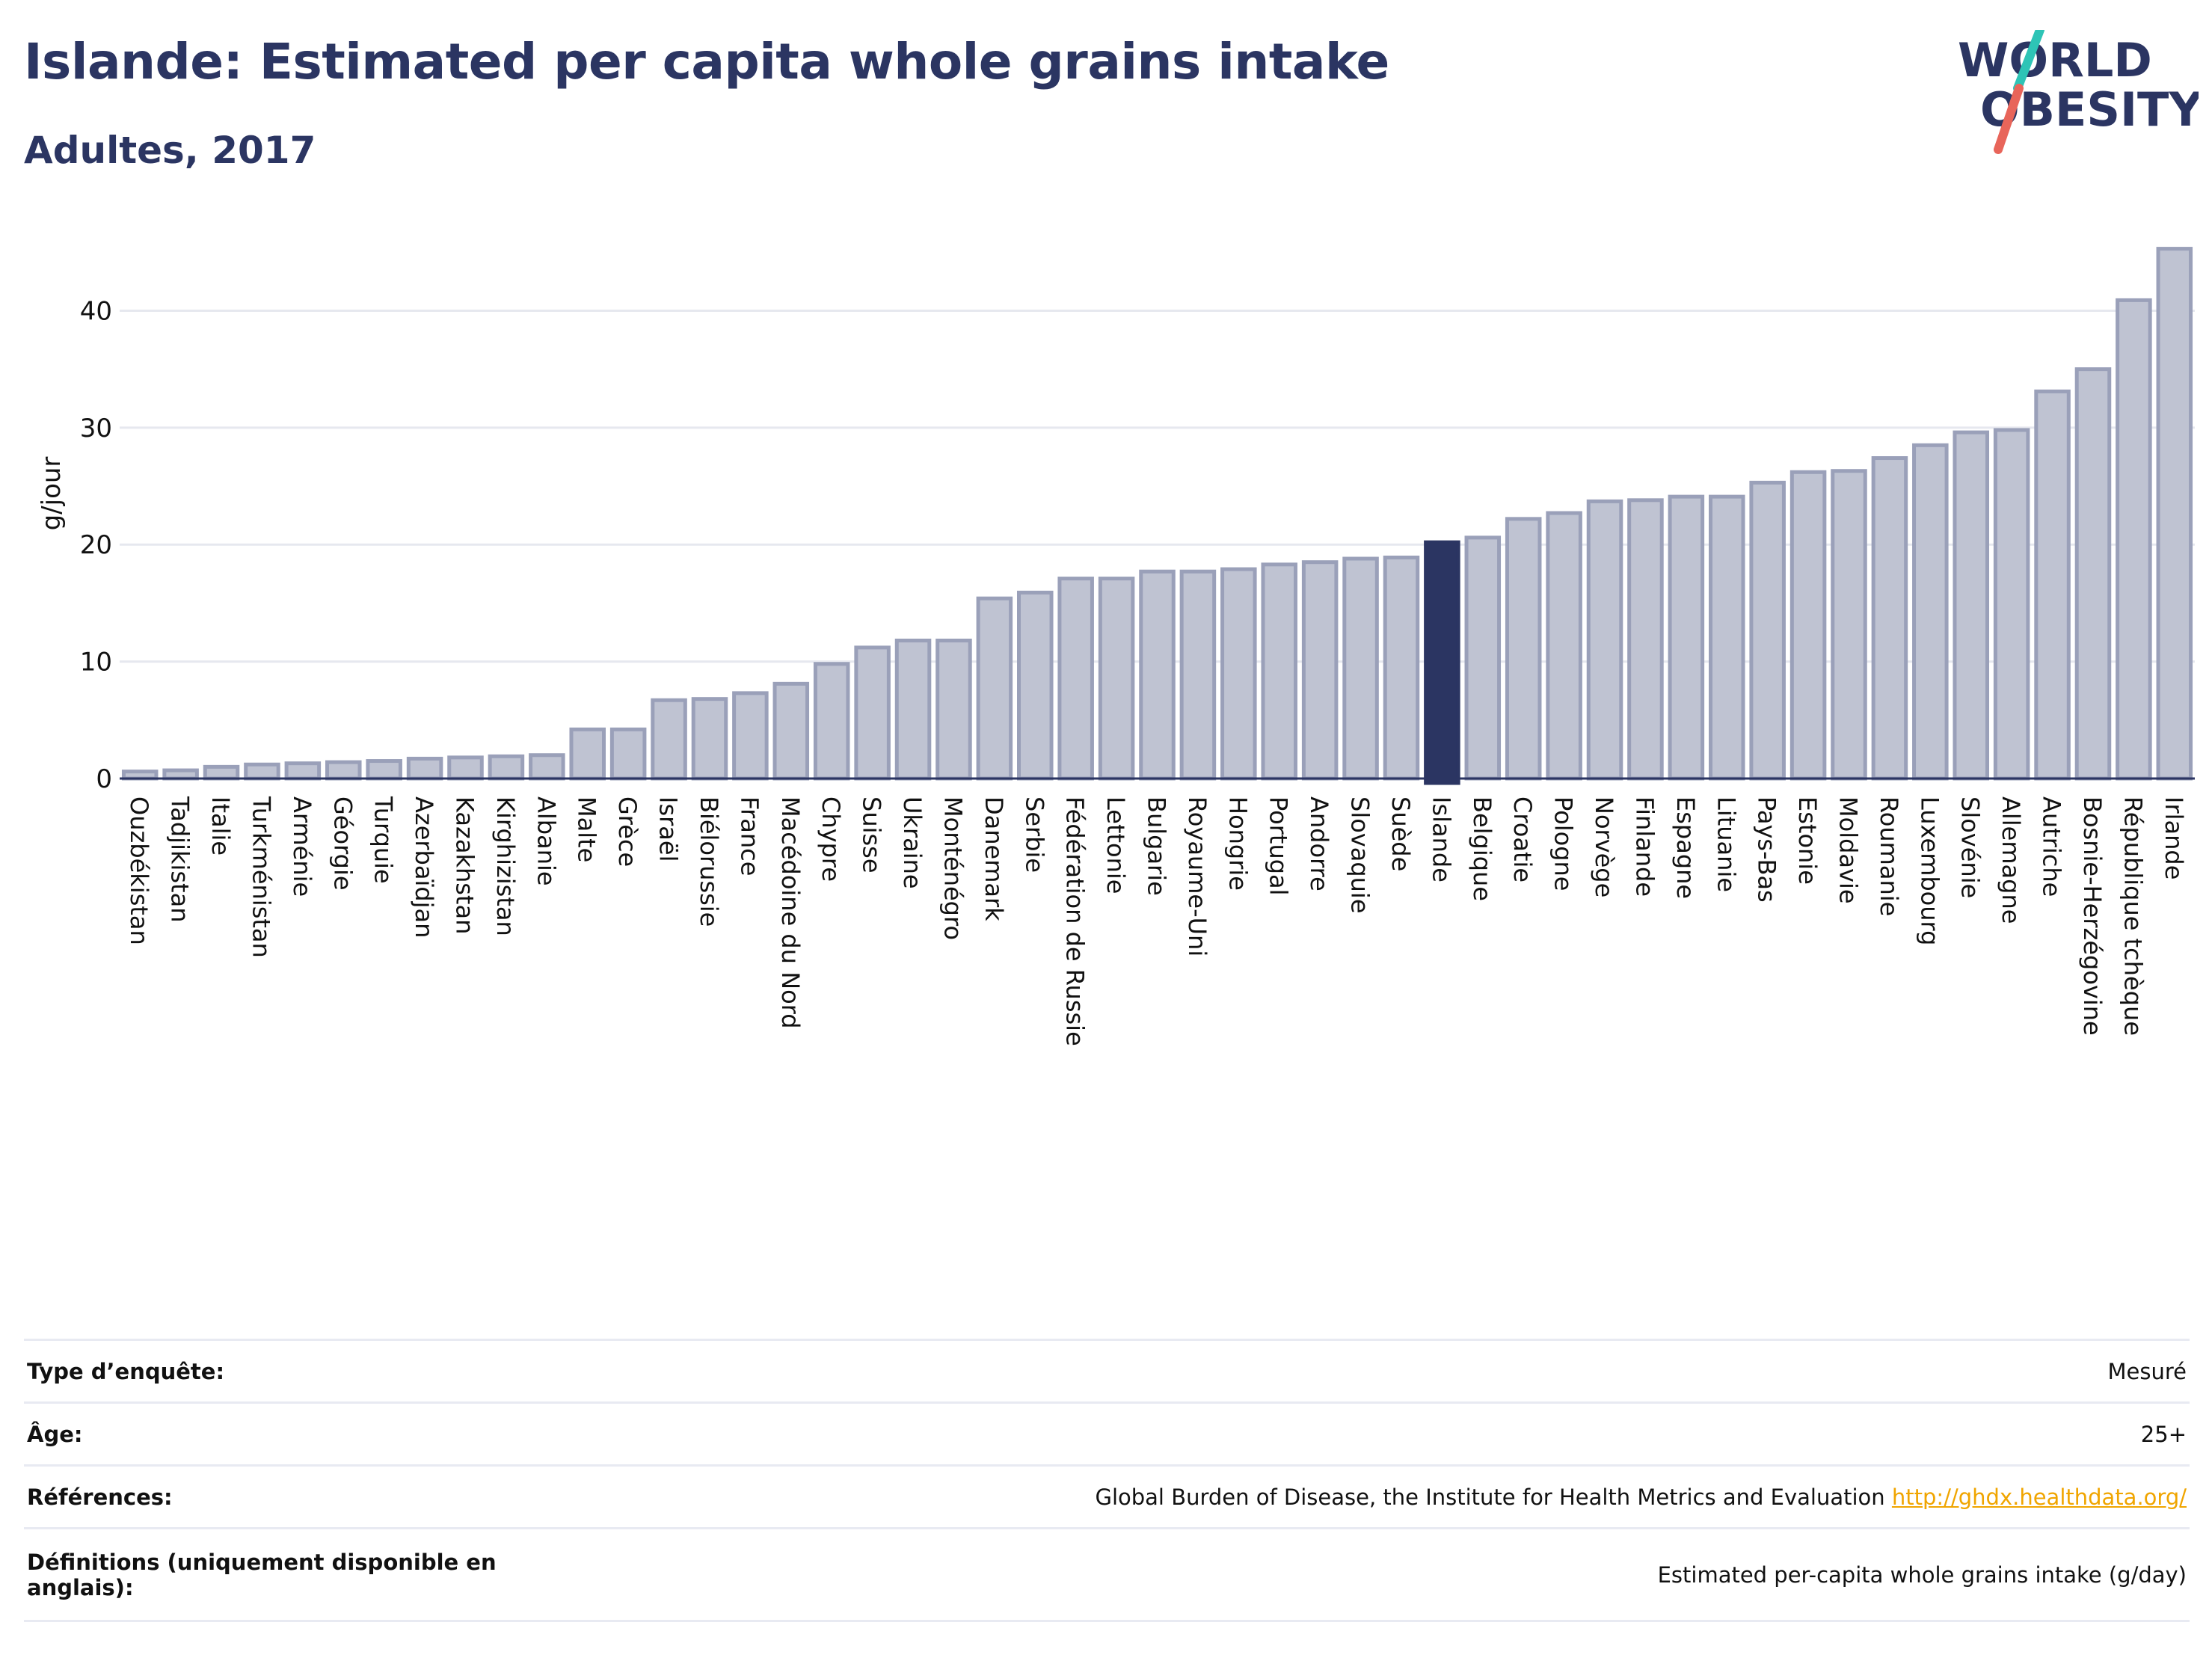  Describe the element at coordinates (1522, 839) in the screenshot. I see `x-tick-label: Croatie` at that location.